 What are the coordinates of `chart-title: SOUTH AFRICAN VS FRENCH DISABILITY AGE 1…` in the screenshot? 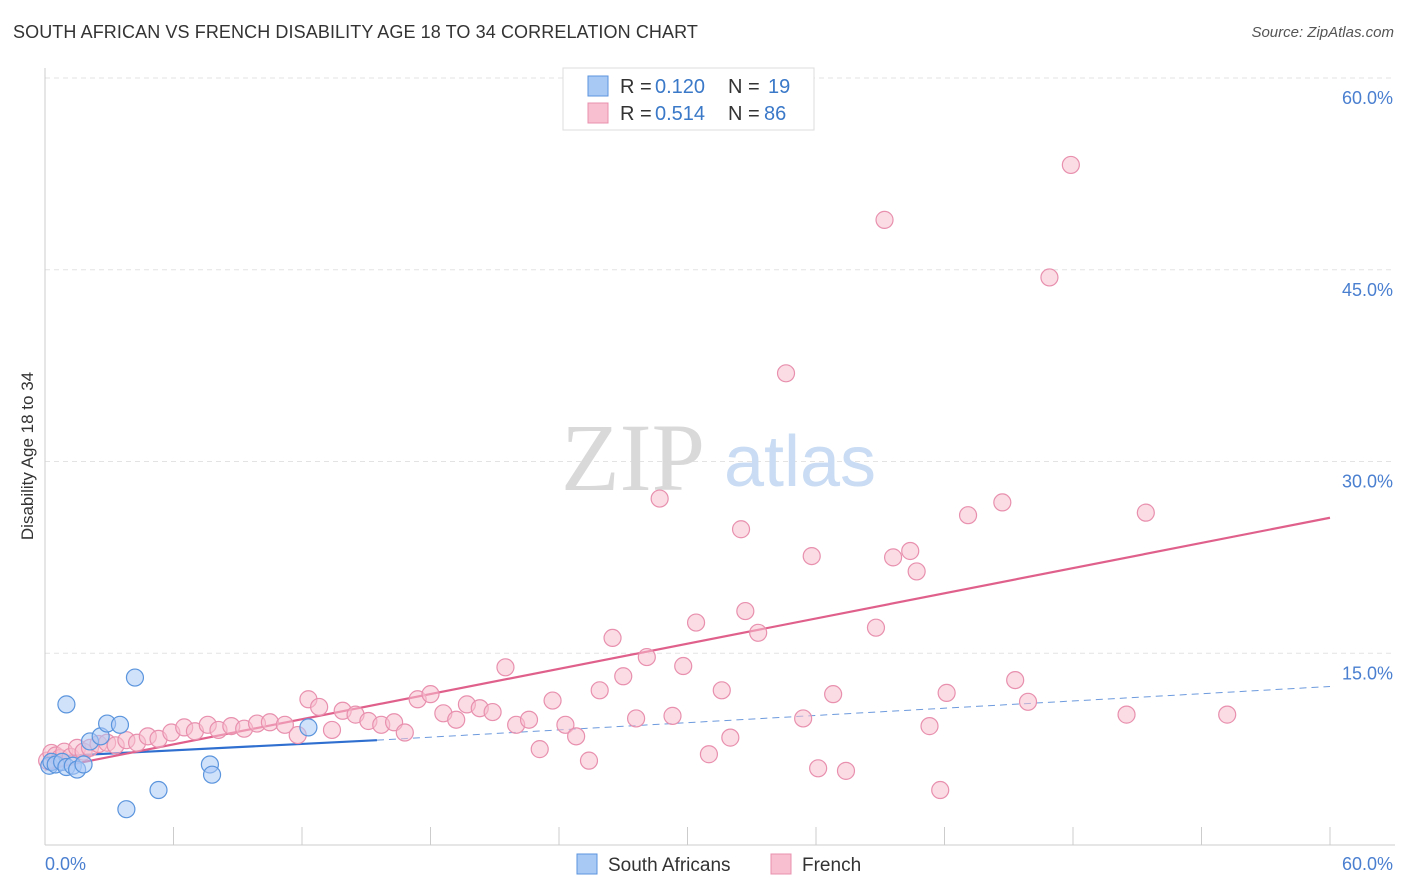 It's located at (355, 32).